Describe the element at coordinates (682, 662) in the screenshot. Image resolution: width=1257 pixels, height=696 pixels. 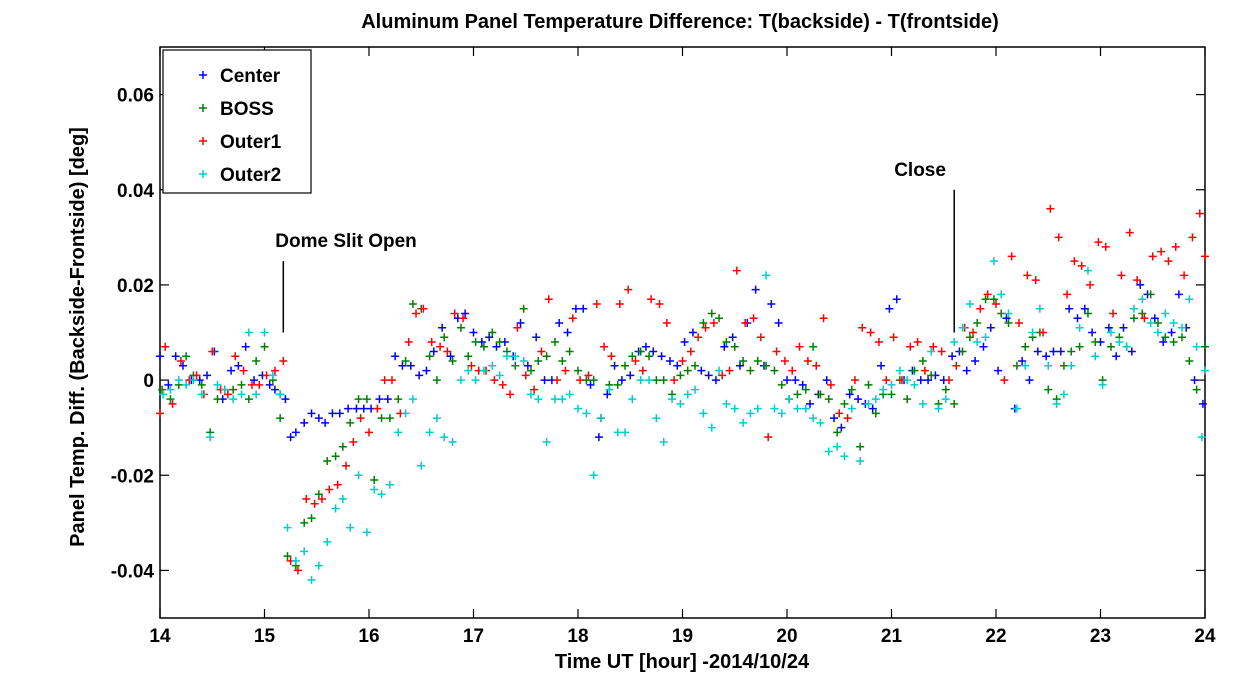
I see `x-axis-label: Time UT [hour] -2014/10/24` at that location.